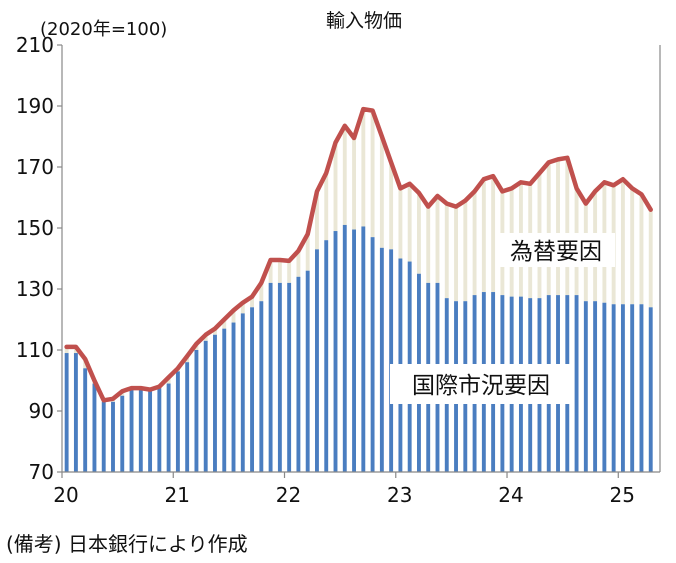 This screenshot has width=676, height=563. What do you see at coordinates (288, 495) in the screenshot?
I see `x-tick-label: 22` at bounding box center [288, 495].